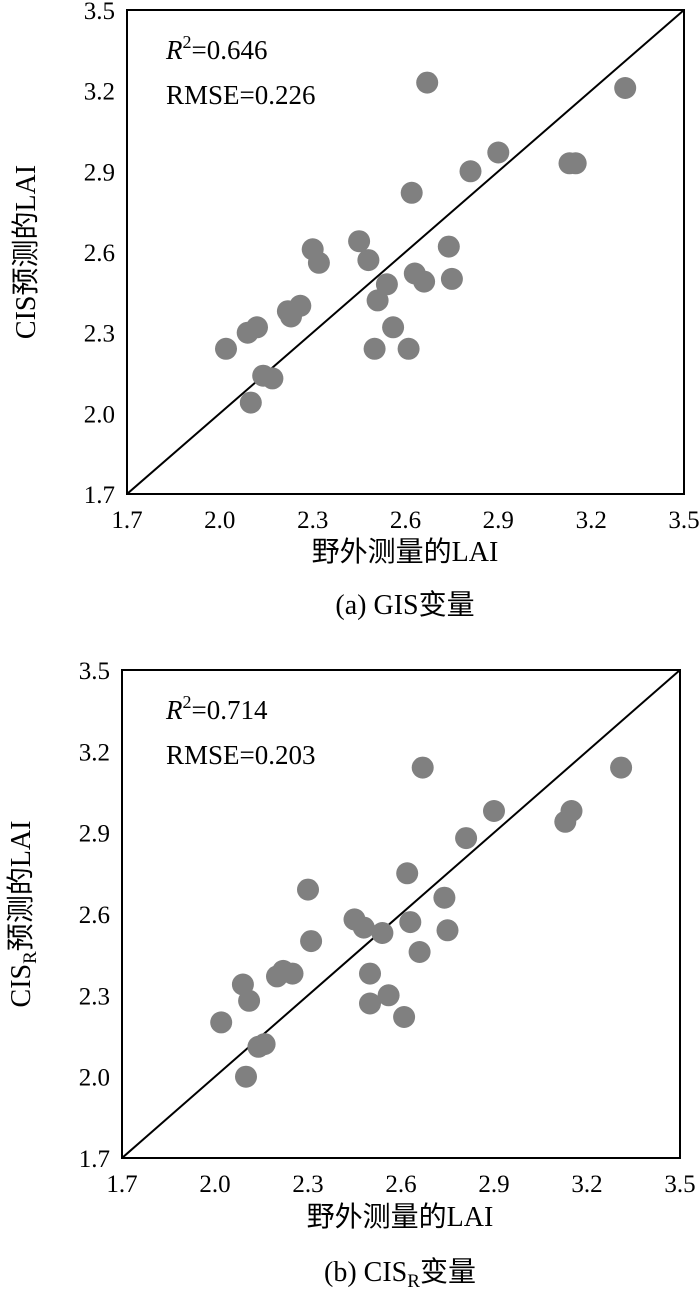 Image resolution: width=700 pixels, height=1307 pixels. I want to click on y-axis-title-b-tail: 预测的LAI, so click(21, 886).